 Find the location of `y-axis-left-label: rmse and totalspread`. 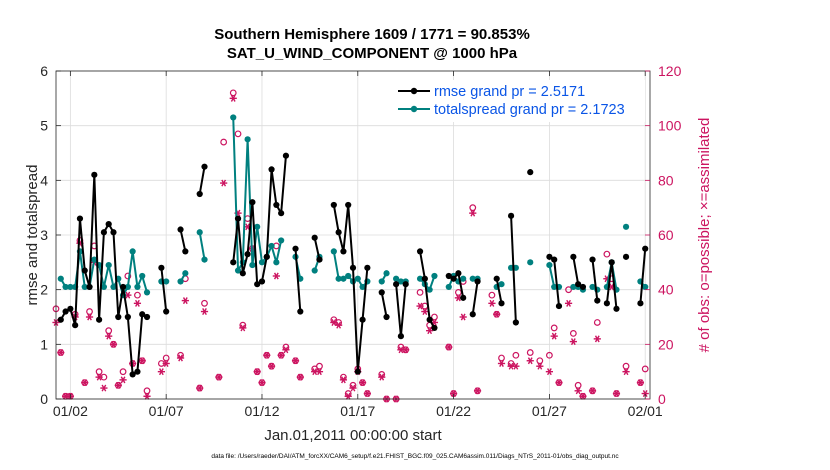

y-axis-left-label: rmse and totalspread is located at coordinates (32, 235).